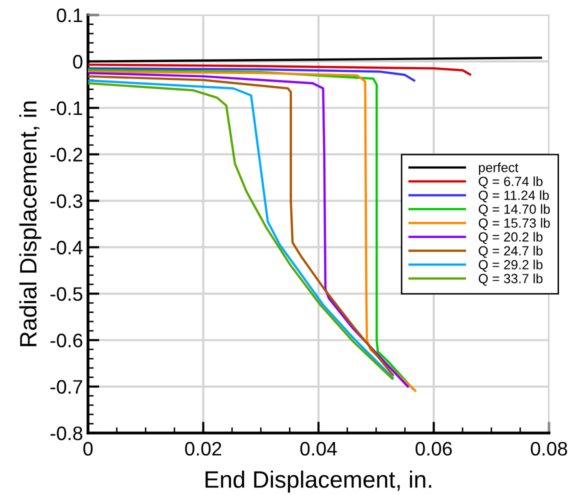  I want to click on x-tick-label: 0.06, so click(434, 449).